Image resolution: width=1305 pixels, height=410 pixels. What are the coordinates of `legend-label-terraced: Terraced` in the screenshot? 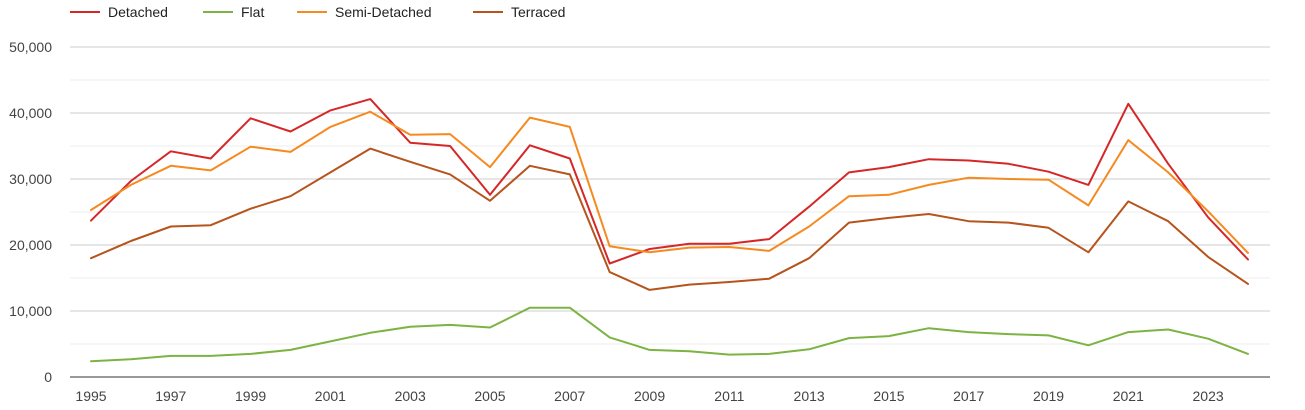 It's located at (538, 12).